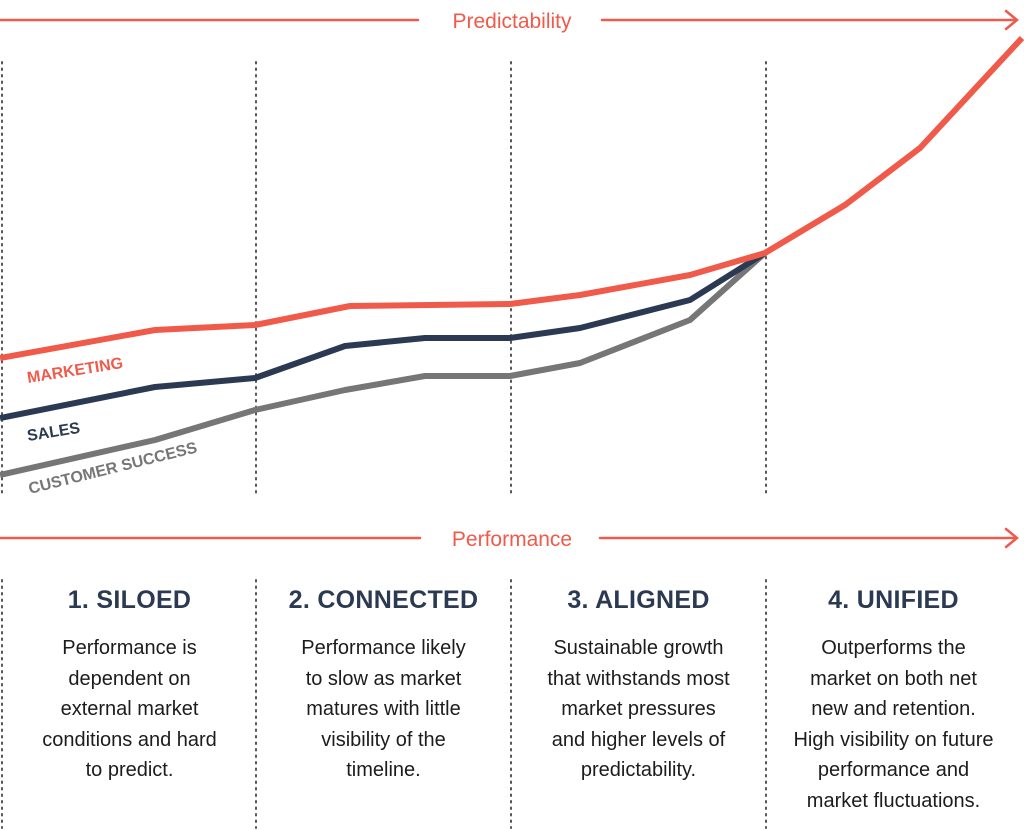  I want to click on predictability-arrow-head, so click(1011, 20).